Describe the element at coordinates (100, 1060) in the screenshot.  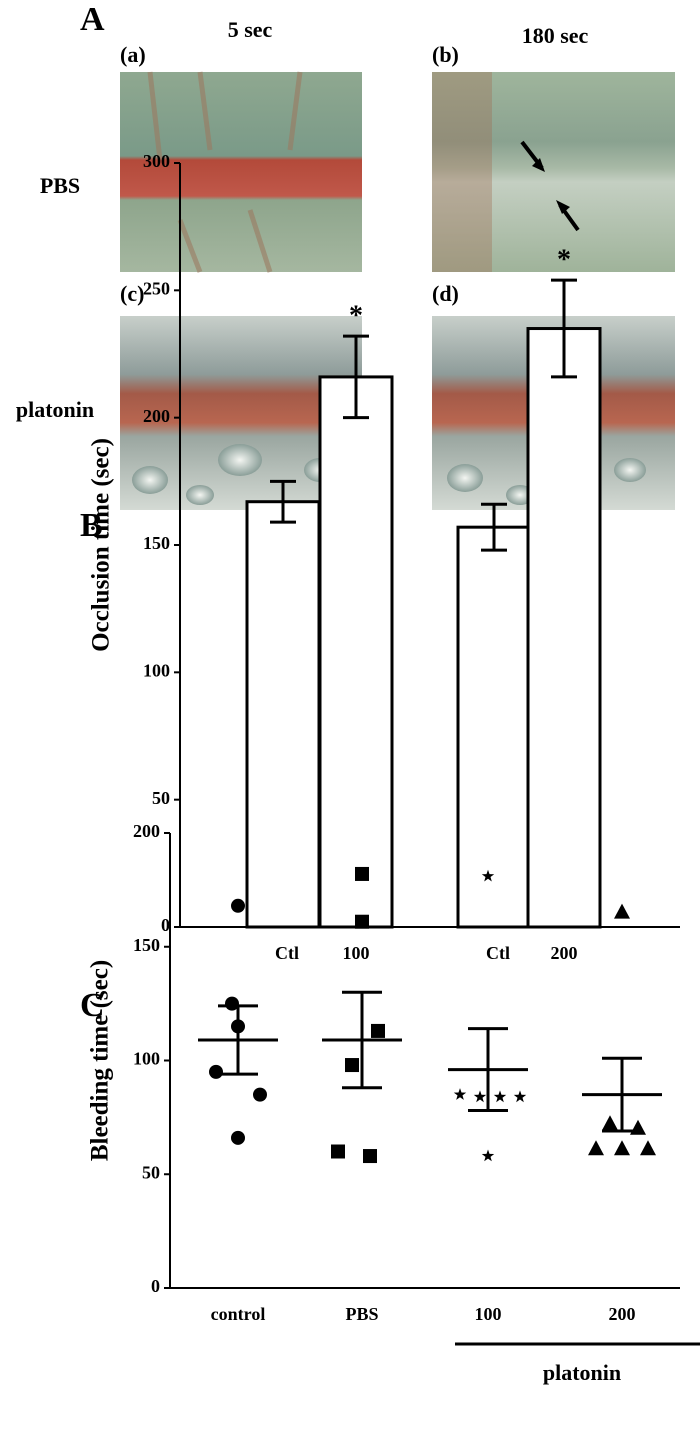
I see `y-axis-title: Bleeding time (sec)` at that location.